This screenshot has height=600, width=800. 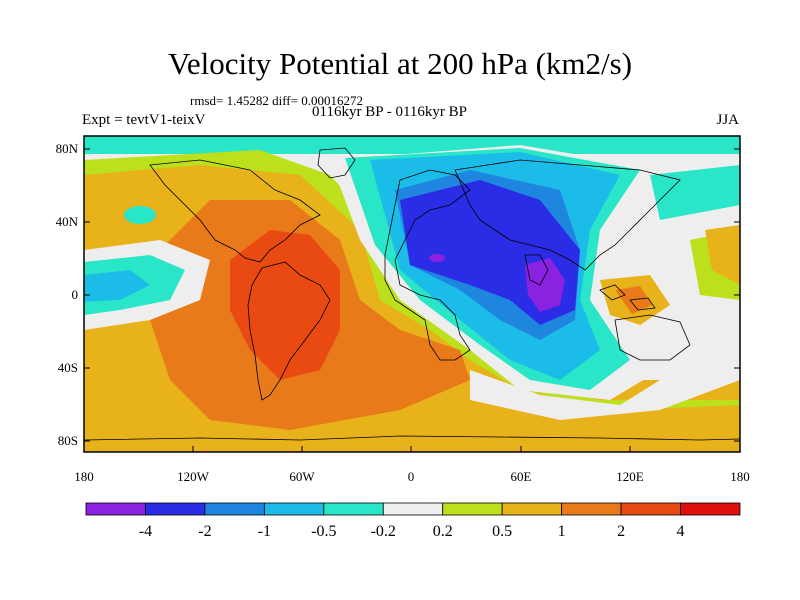 I want to click on colorbar-label: -0.2, so click(x=383, y=531).